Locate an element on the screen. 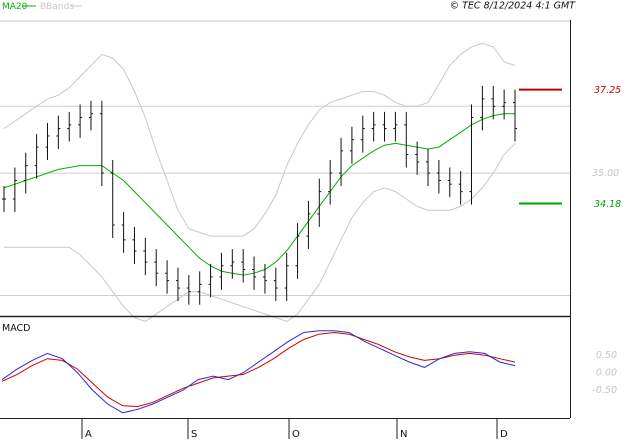 The width and height of the screenshot is (627, 440). legend-ma20: MA20 is located at coordinates (15, 7).